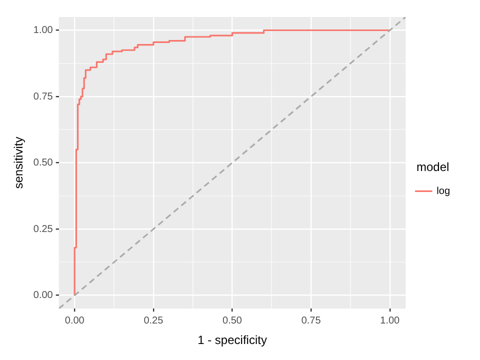  Describe the element at coordinates (74, 320) in the screenshot. I see `x-tick-label: 0.00` at that location.